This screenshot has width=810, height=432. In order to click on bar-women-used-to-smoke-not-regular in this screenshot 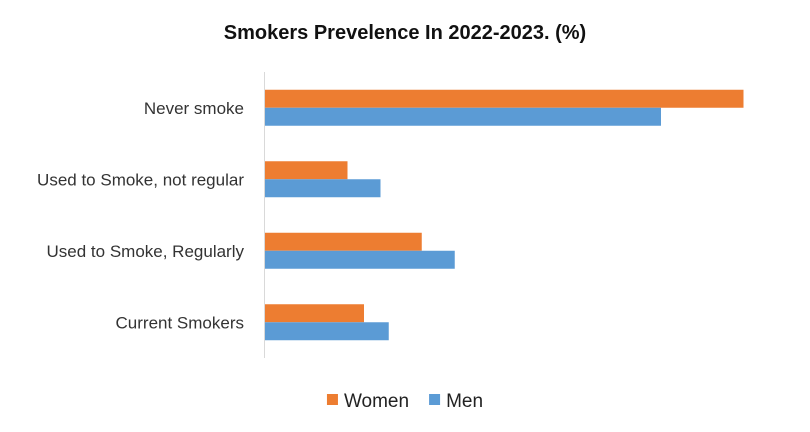, I will do `click(306, 170)`.